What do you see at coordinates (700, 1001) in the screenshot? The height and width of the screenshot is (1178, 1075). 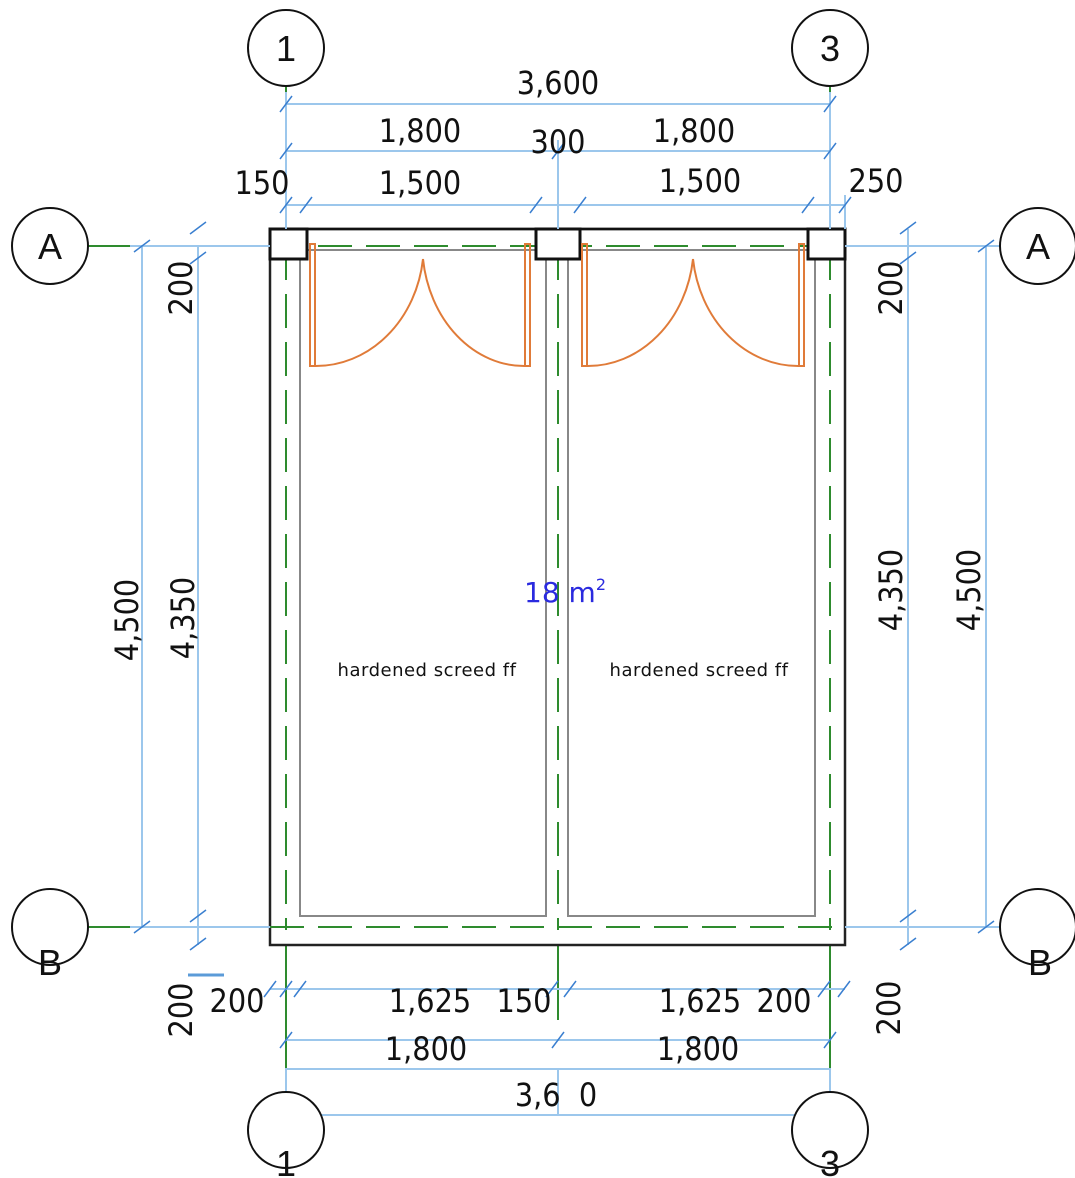 I see `dim-bottom-clear-right: 1,625` at bounding box center [700, 1001].